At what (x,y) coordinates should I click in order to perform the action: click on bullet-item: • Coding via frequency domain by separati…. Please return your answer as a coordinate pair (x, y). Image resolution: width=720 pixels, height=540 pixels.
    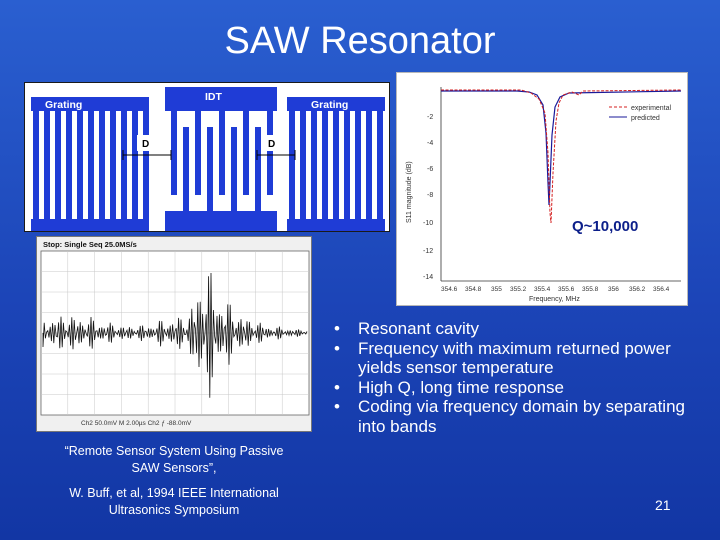
    Looking at the image, I should click on (511, 416).